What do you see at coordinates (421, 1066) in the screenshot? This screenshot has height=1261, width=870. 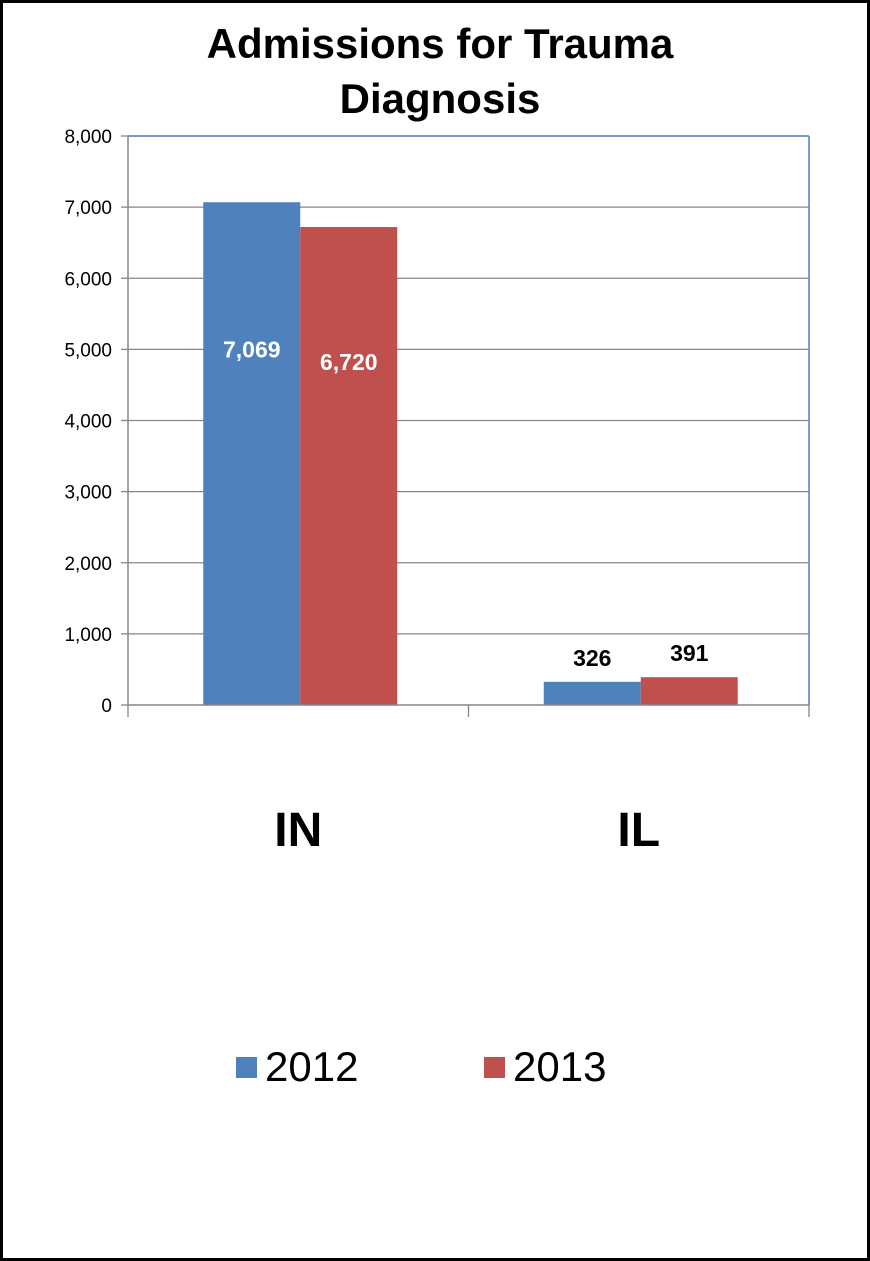 I see `legend: 2012 2013` at bounding box center [421, 1066].